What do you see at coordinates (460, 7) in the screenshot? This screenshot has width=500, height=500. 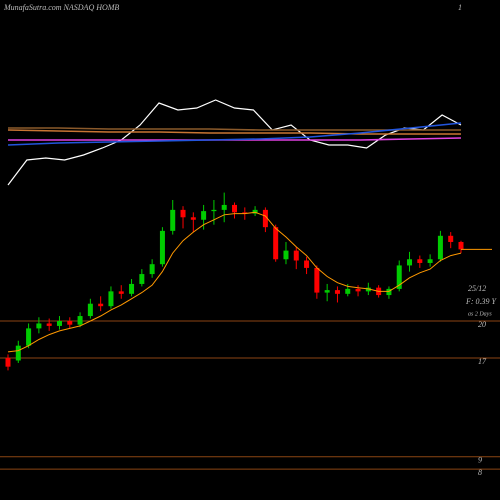 I see `corner-label: 1` at bounding box center [460, 7].